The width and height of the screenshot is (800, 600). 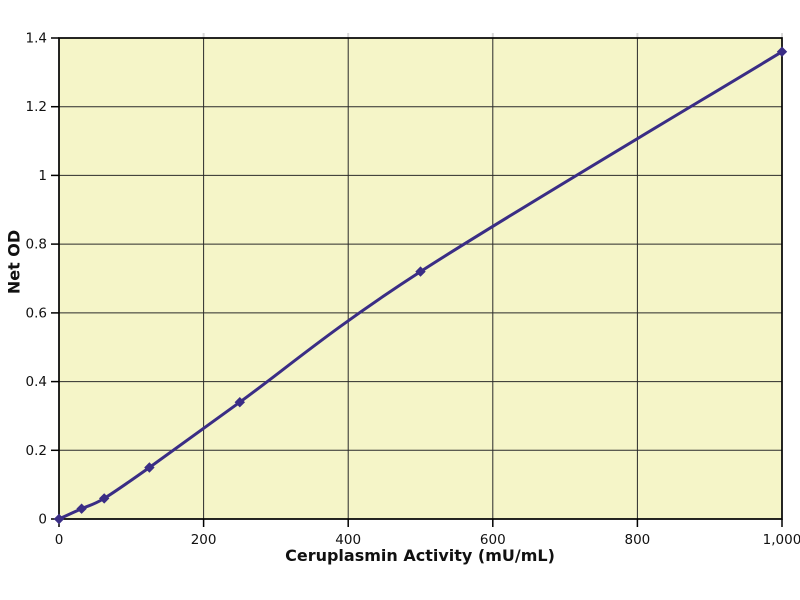 What do you see at coordinates (493, 540) in the screenshot?
I see `x-tick-label: 600` at bounding box center [493, 540].